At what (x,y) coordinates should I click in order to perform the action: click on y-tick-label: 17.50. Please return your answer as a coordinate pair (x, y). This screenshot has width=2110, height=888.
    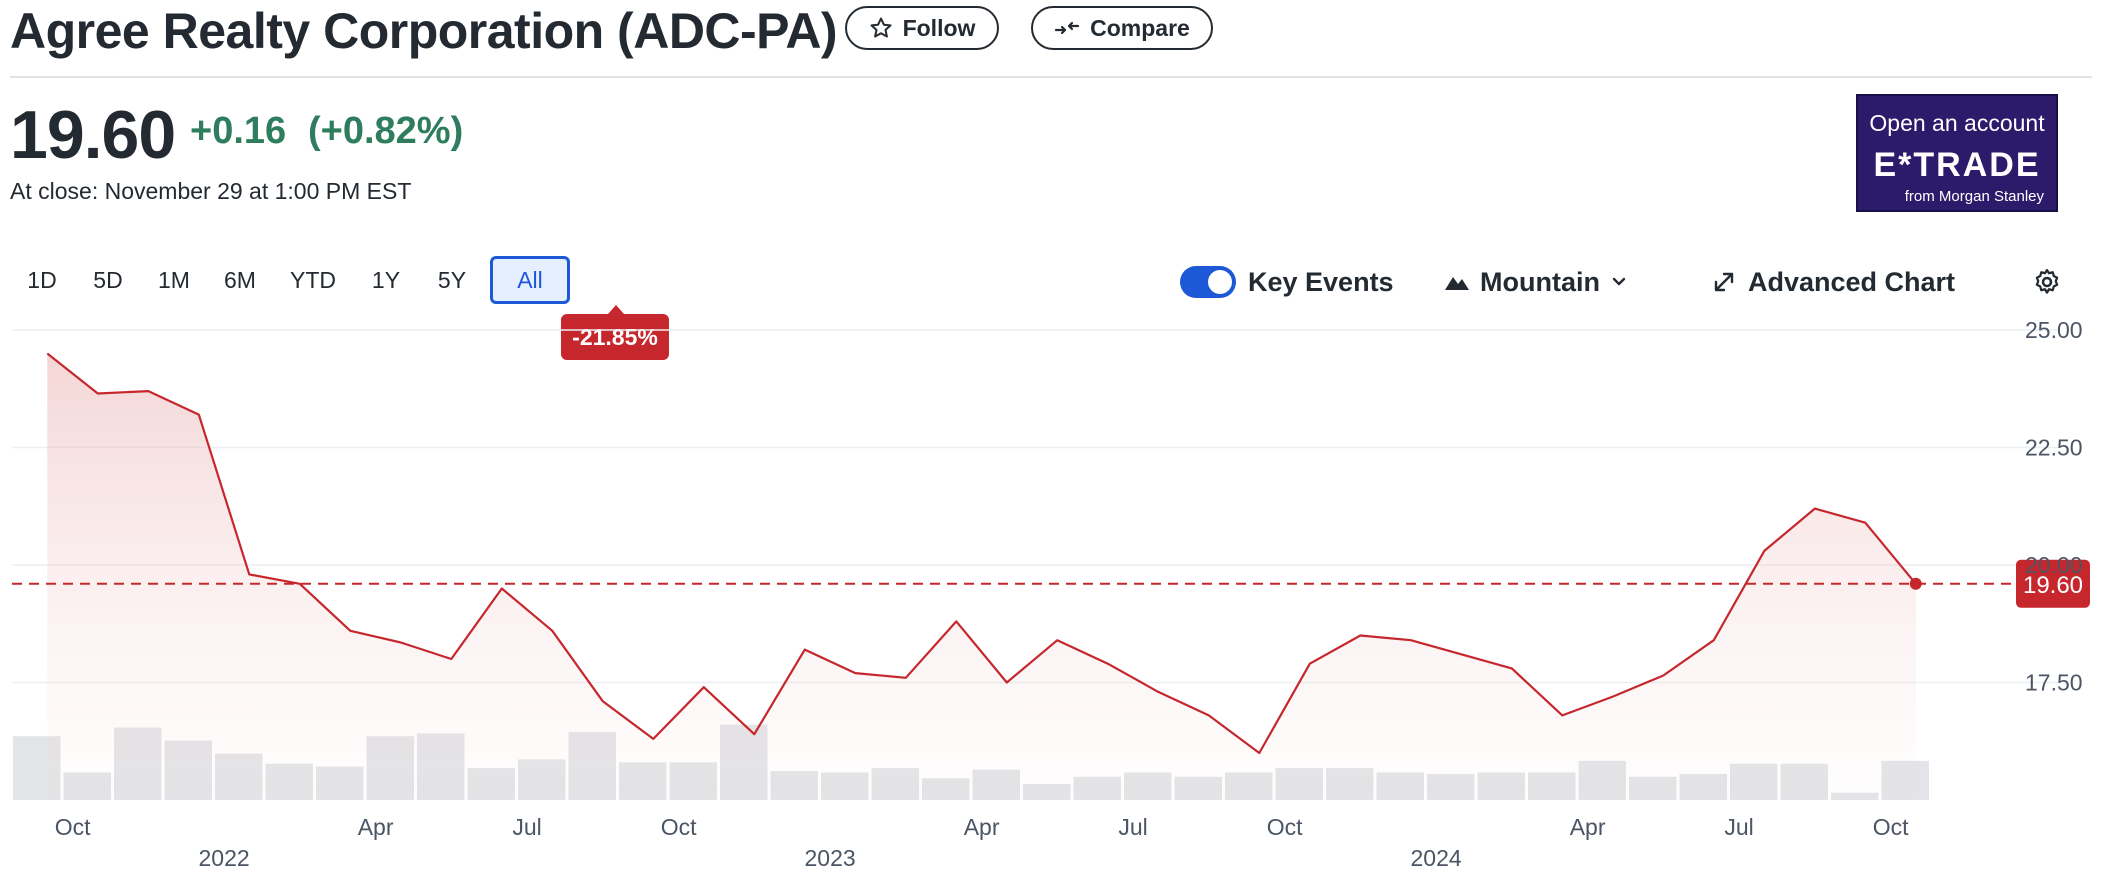
    Looking at the image, I should click on (2054, 683).